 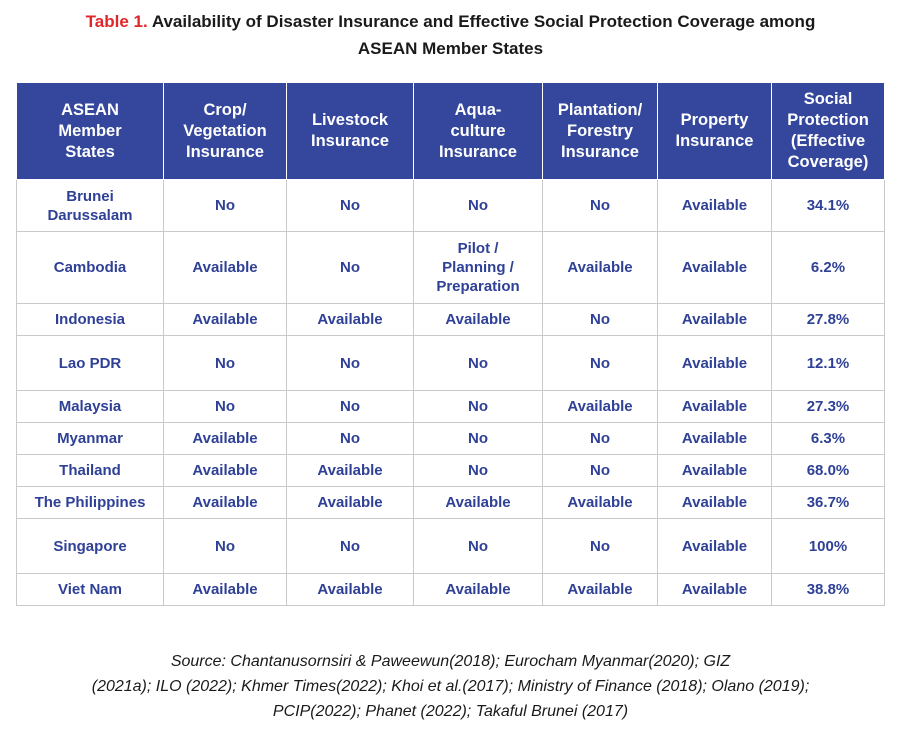 What do you see at coordinates (828, 131) in the screenshot?
I see `col-header-social-protection: Social Protection (Effective Coverage)` at bounding box center [828, 131].